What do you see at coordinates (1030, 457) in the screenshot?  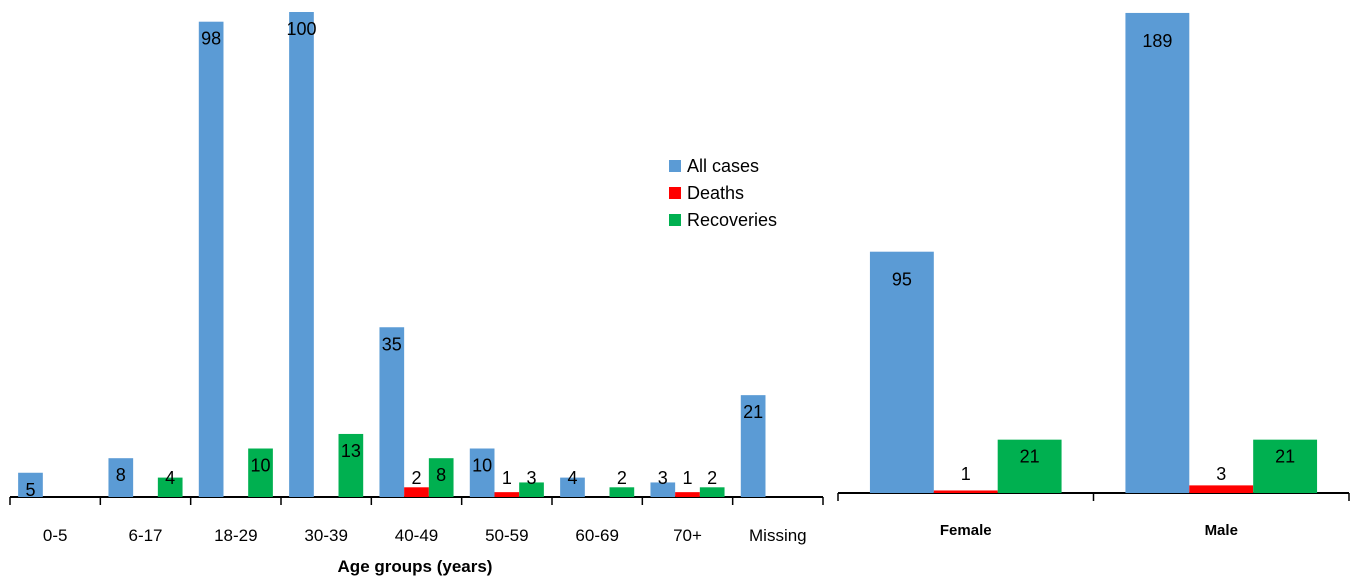 I see `data-label-recoveries-female: 21` at bounding box center [1030, 457].